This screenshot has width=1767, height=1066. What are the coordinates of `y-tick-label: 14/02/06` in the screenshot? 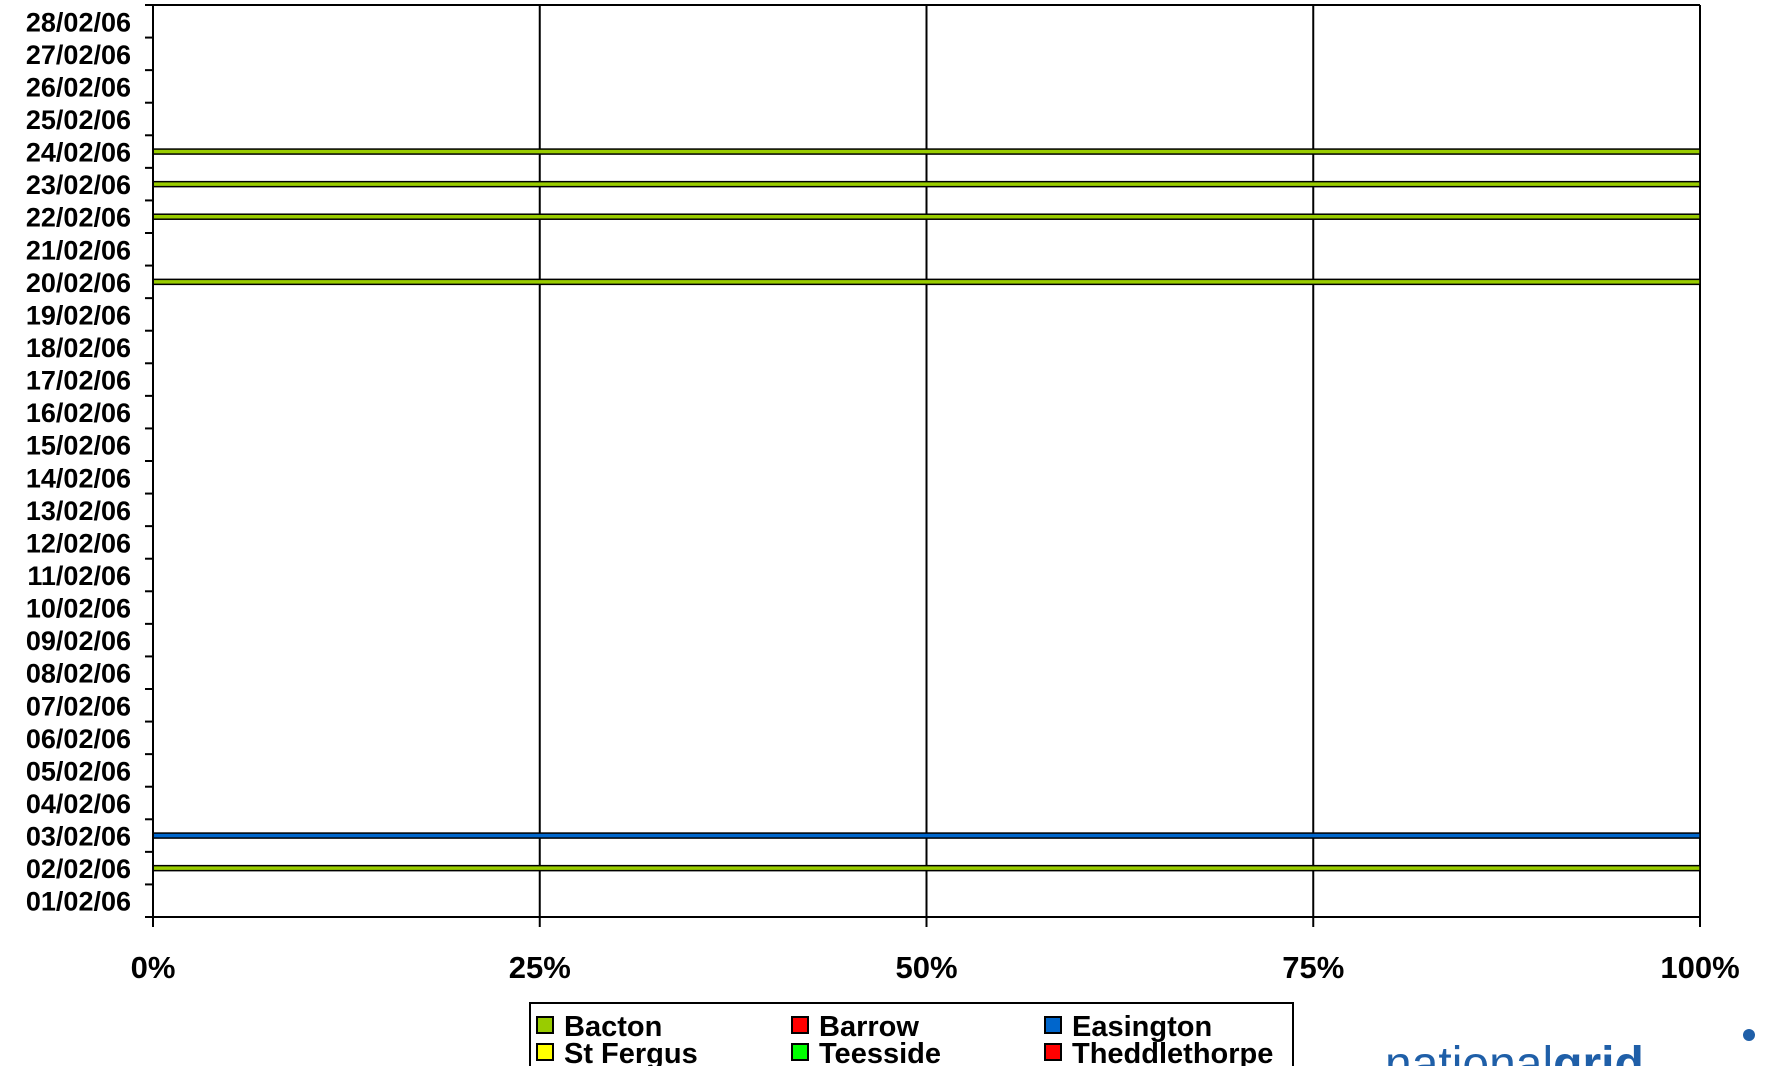 It's located at (78, 478).